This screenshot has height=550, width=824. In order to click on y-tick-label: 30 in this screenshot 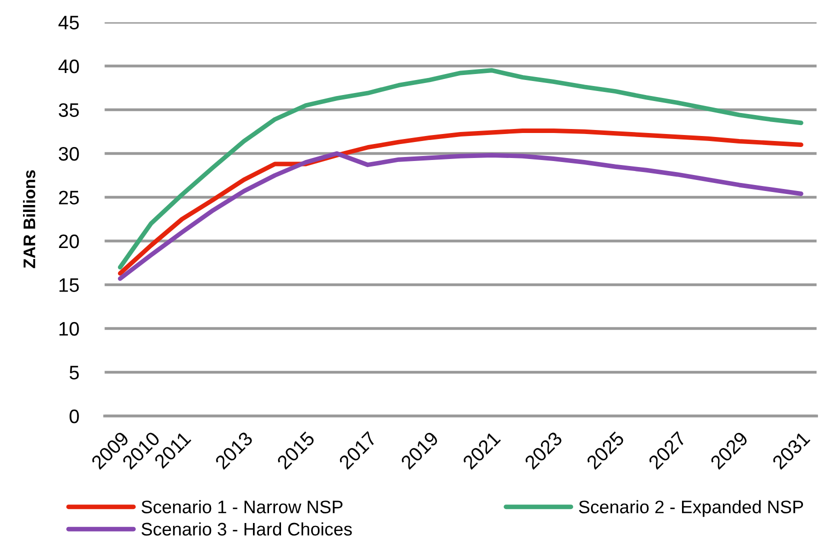, I will do `click(68, 153)`.